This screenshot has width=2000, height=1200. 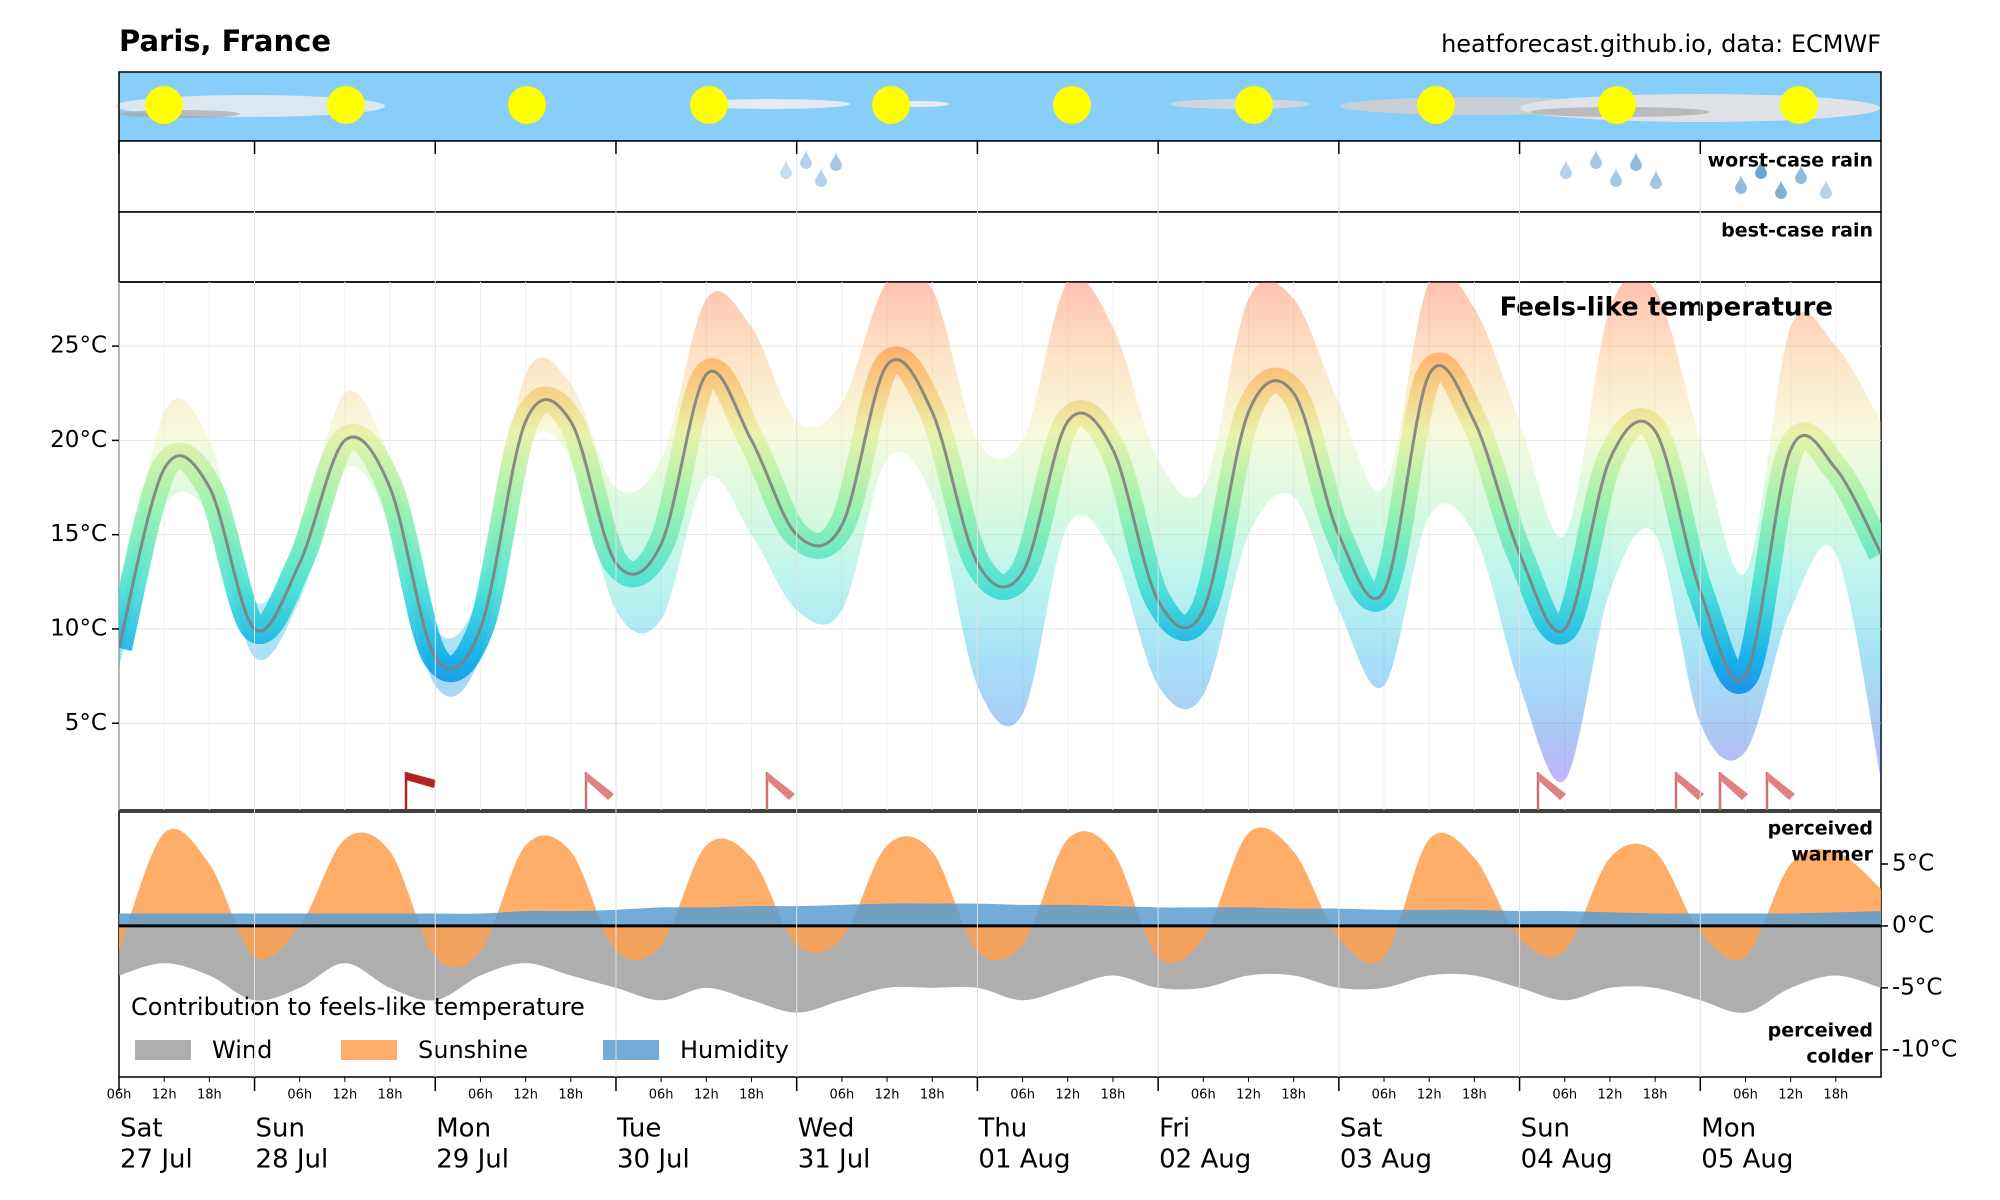 I want to click on legend-title: Contribution to feels-like temperature, so click(x=358, y=1007).